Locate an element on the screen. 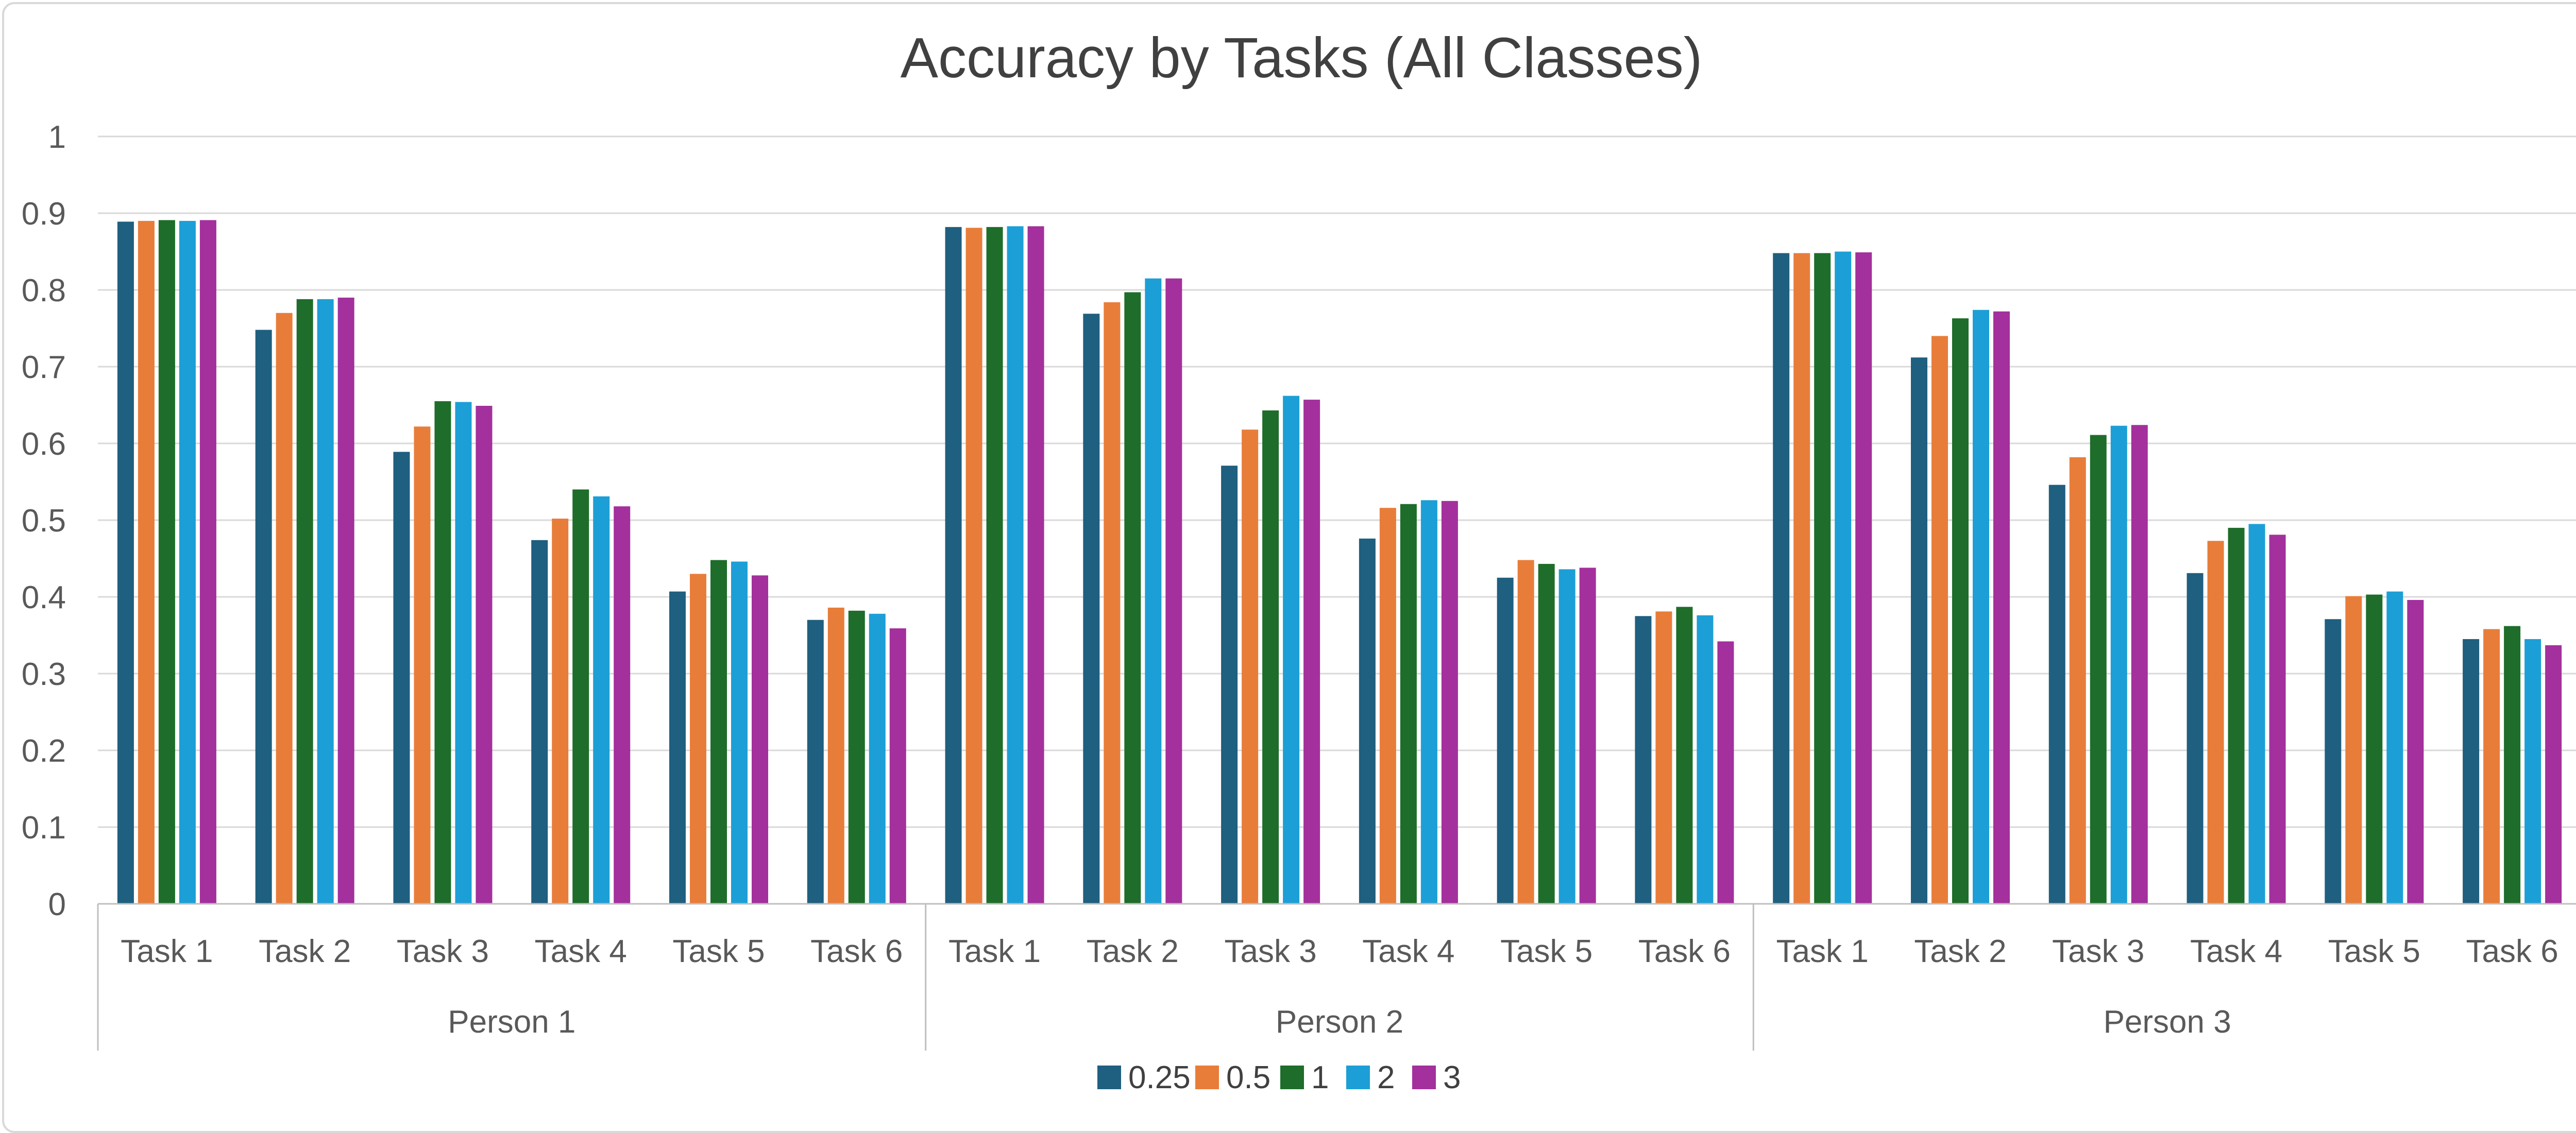 The height and width of the screenshot is (1133, 2576). y-tick-label: 0.1 is located at coordinates (44, 828).